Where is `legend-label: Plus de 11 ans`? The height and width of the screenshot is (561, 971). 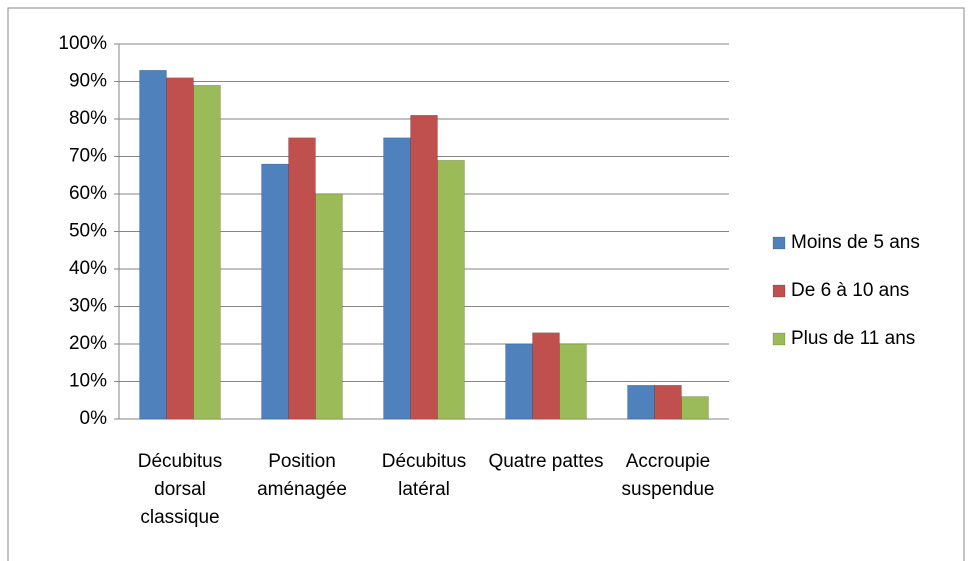
legend-label: Plus de 11 ans is located at coordinates (853, 338).